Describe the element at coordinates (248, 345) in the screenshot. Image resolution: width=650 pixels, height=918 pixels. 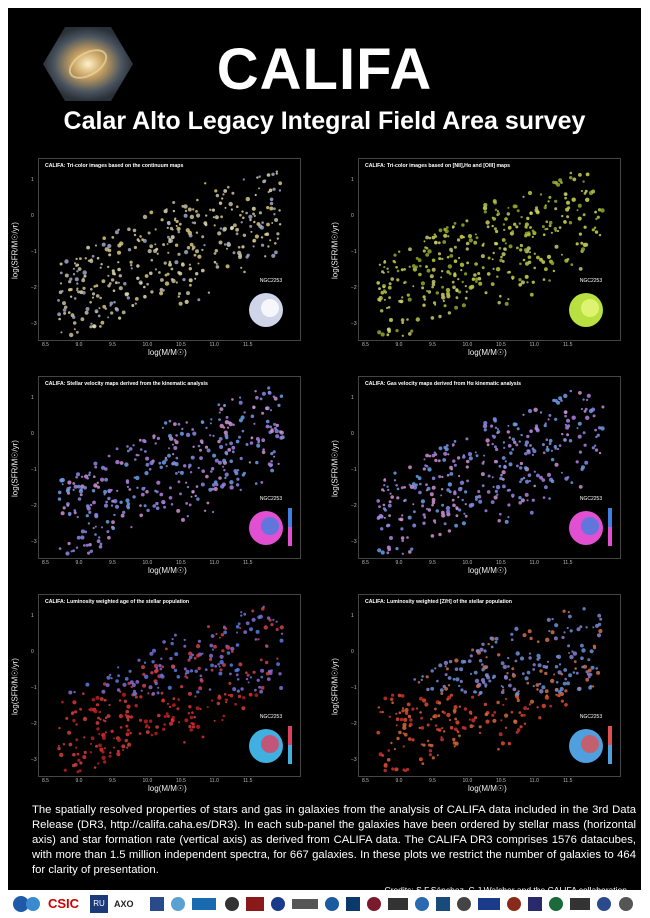
I see `x-tick-label: 11.5` at that location.